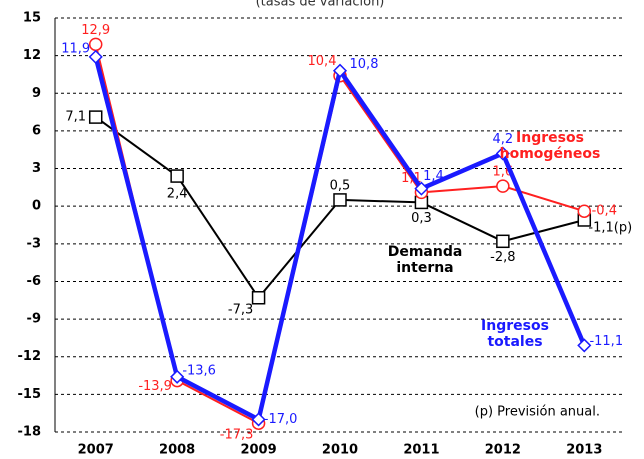 This screenshot has height=459, width=644. What do you see at coordinates (604, 211) in the screenshot?
I see `data-label: -0,4` at bounding box center [604, 211].